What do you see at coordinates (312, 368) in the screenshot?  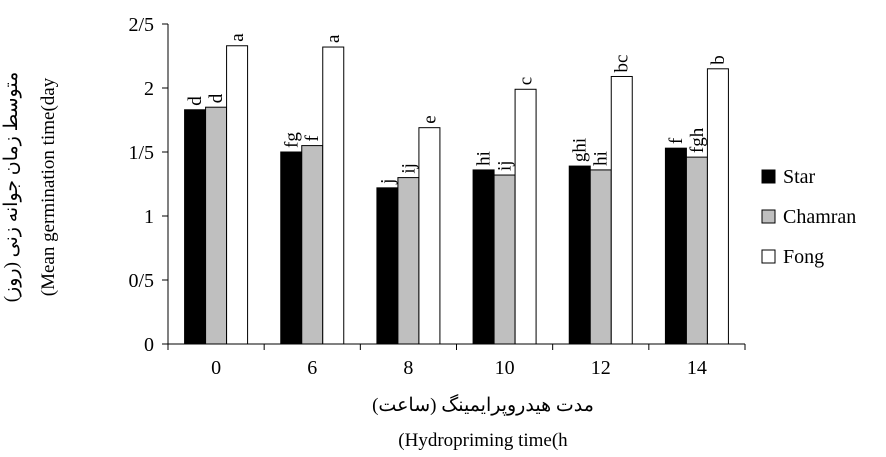 I see `x-tick-label: 6` at bounding box center [312, 368].